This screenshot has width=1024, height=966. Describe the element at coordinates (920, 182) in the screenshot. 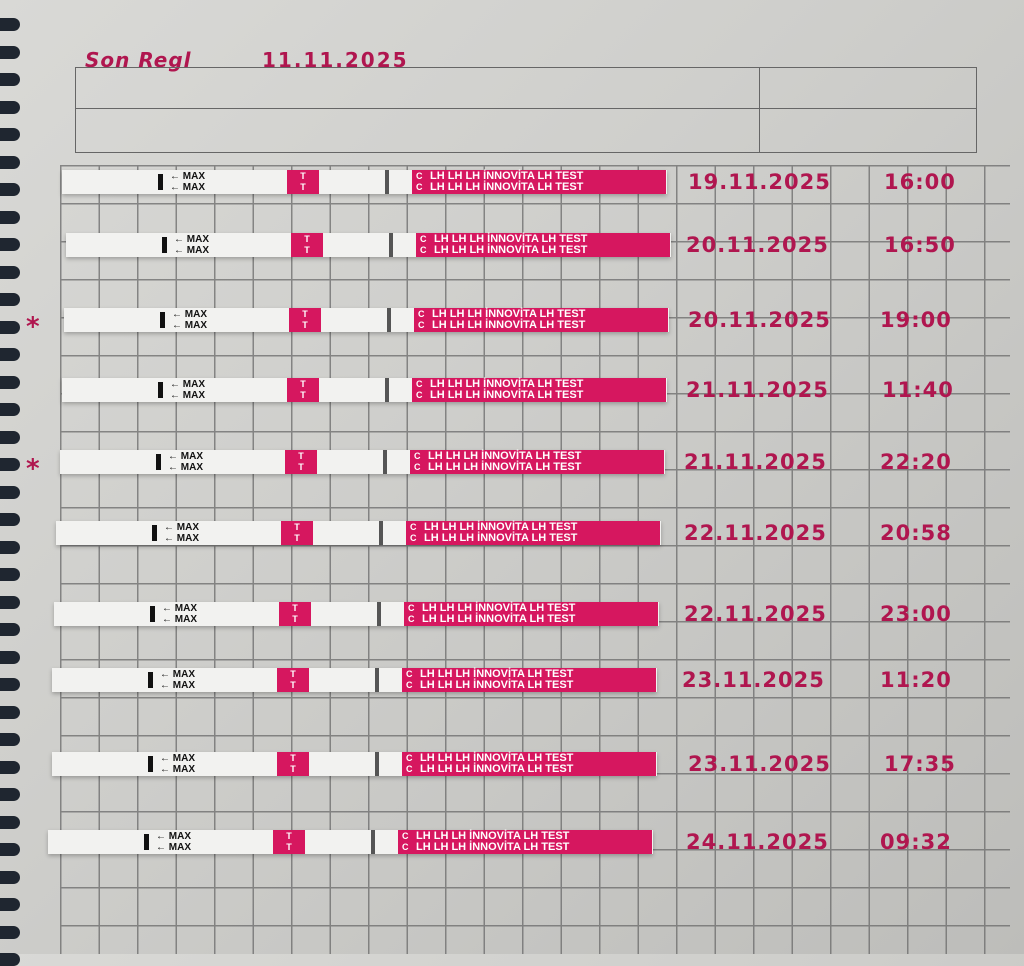

I see `test-time: 16:00` at that location.